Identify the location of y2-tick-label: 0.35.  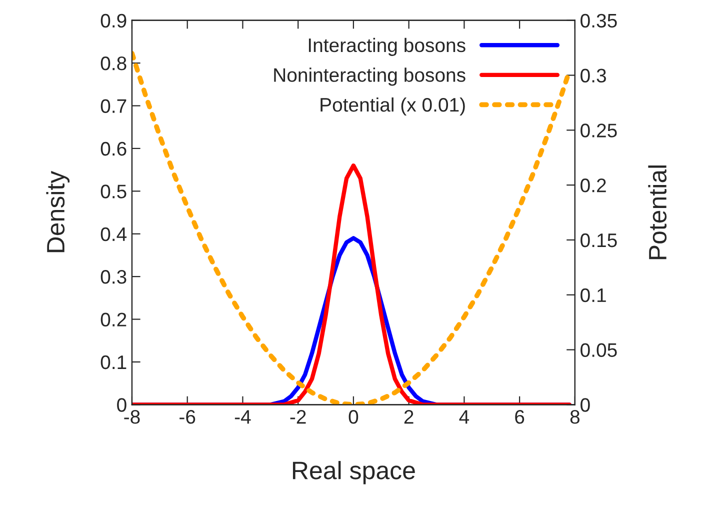
(598, 21).